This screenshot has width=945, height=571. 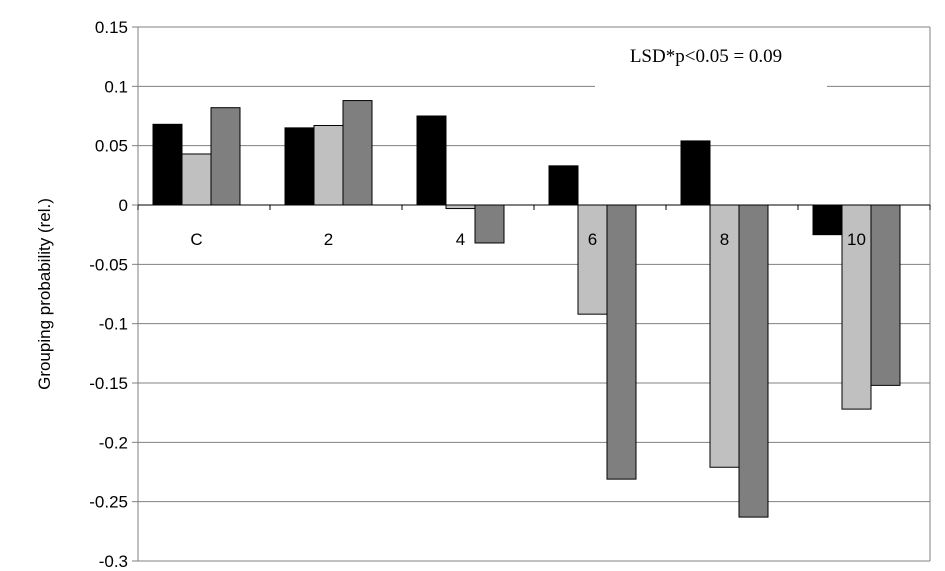 What do you see at coordinates (724, 239) in the screenshot?
I see `category-label: 8` at bounding box center [724, 239].